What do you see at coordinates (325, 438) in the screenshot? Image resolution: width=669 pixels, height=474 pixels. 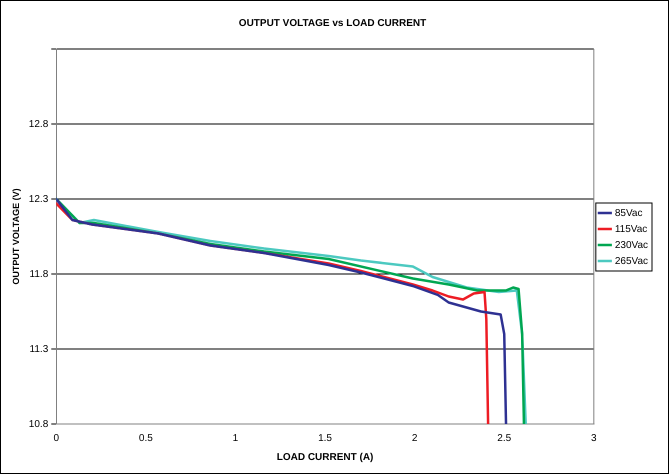 I see `x-tick-label: 1.5` at bounding box center [325, 438].